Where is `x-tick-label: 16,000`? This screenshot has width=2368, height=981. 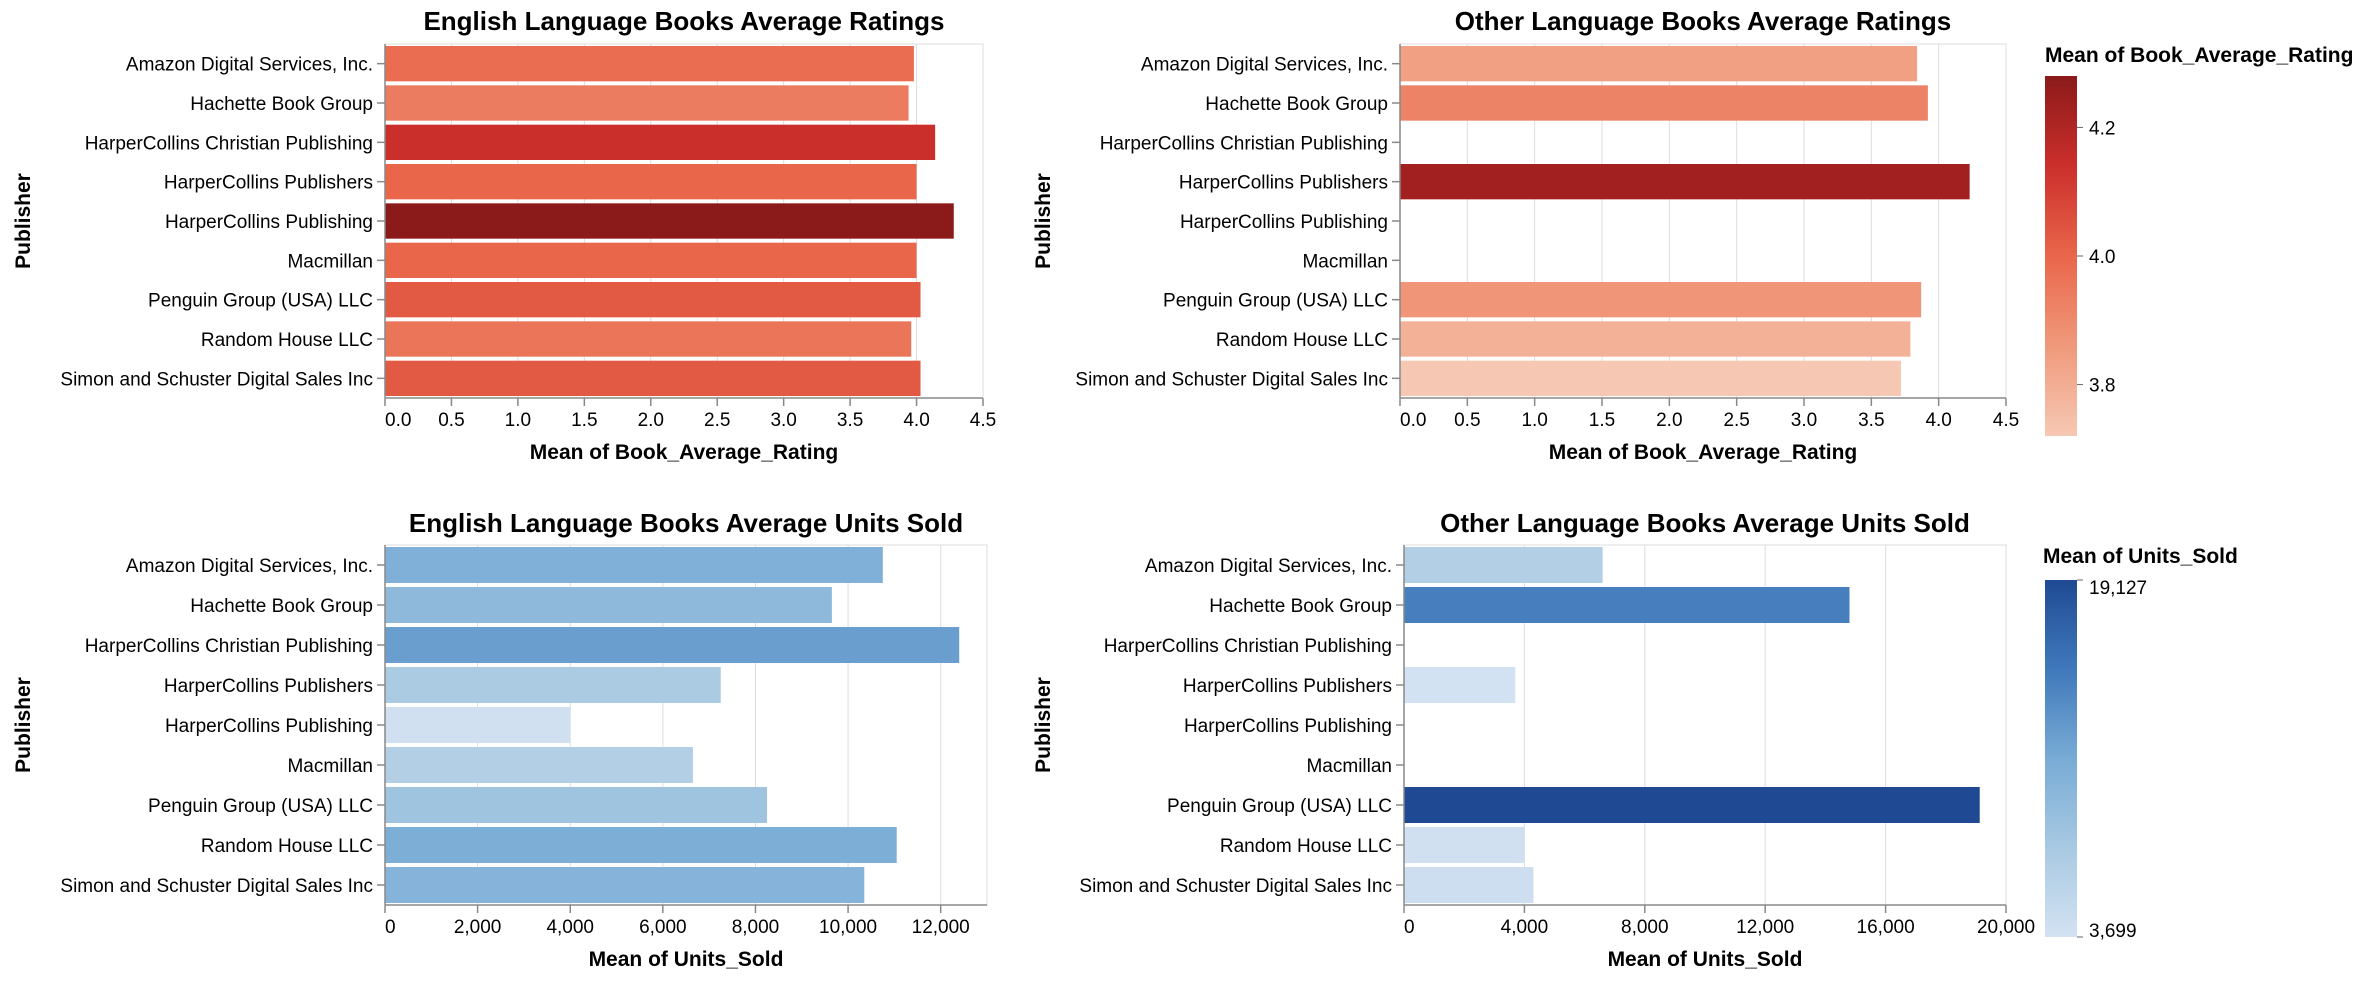 x-tick-label: 16,000 is located at coordinates (1886, 927).